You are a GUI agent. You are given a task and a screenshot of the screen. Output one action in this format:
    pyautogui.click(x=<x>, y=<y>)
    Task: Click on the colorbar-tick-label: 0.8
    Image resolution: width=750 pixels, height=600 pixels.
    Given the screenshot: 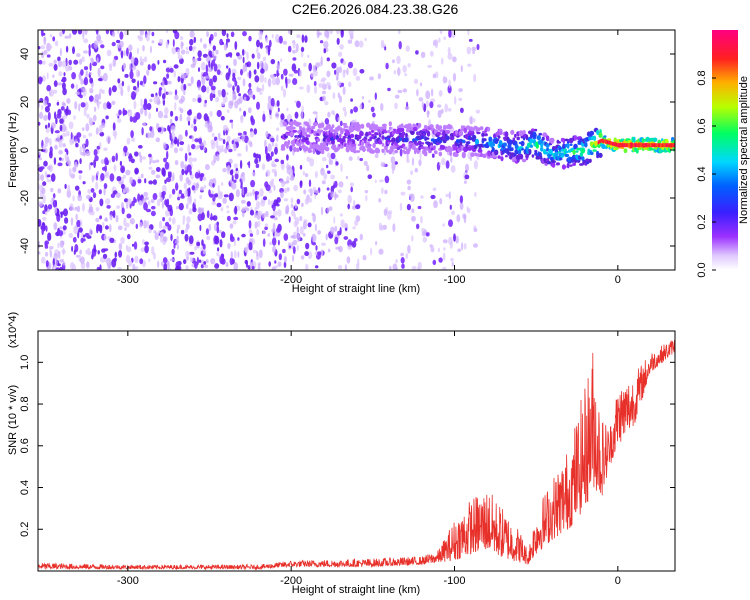 What is the action you would take?
    pyautogui.click(x=702, y=77)
    